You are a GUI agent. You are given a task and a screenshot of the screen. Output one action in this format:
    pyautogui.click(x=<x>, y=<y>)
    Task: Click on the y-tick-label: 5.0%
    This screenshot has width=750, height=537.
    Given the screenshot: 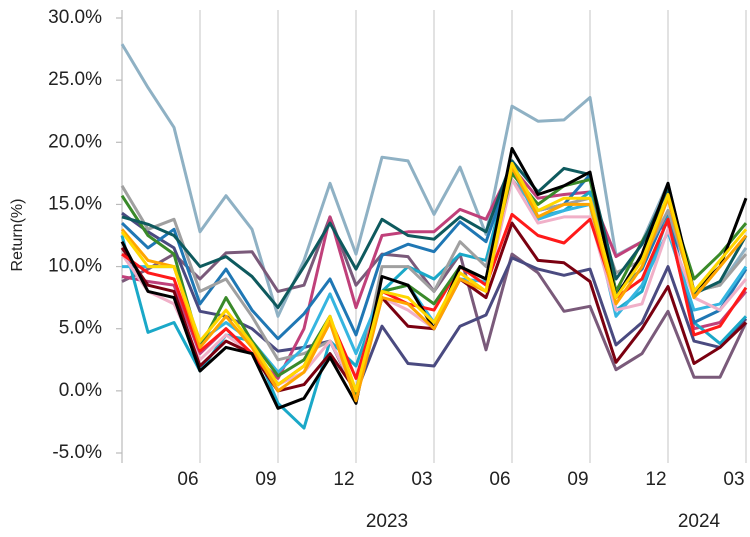 What is the action you would take?
    pyautogui.click(x=80, y=328)
    